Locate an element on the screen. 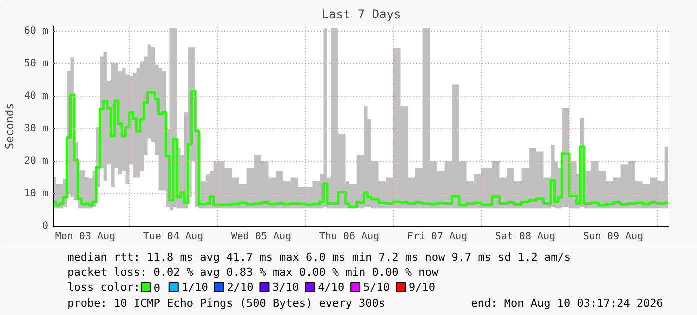  legend-label: 2/10 is located at coordinates (240, 287).